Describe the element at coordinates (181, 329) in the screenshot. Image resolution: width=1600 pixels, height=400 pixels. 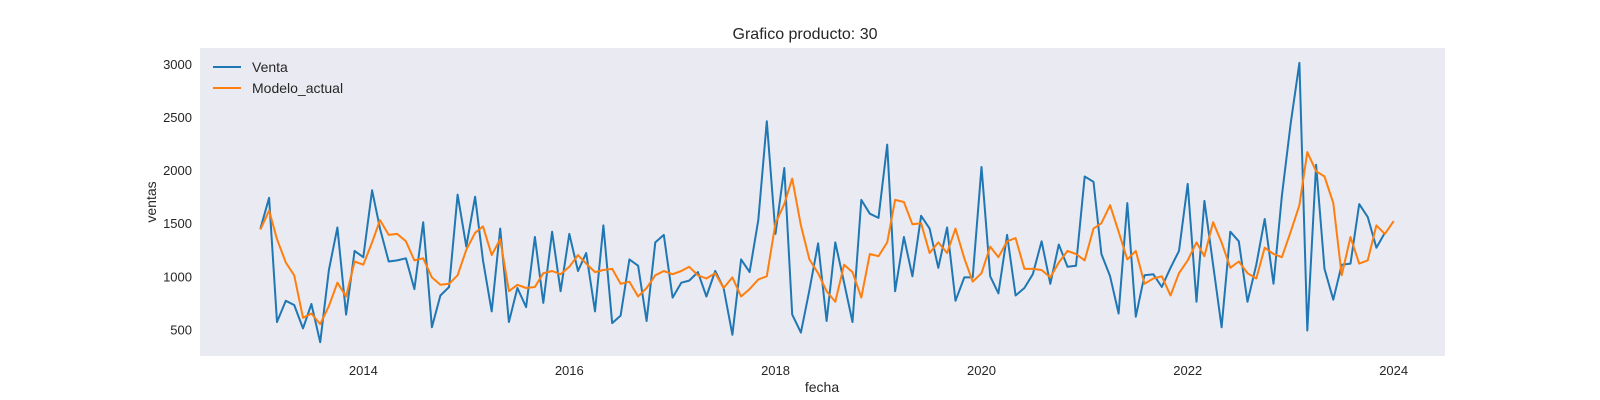
I see `y-tick-label: 500` at that location.